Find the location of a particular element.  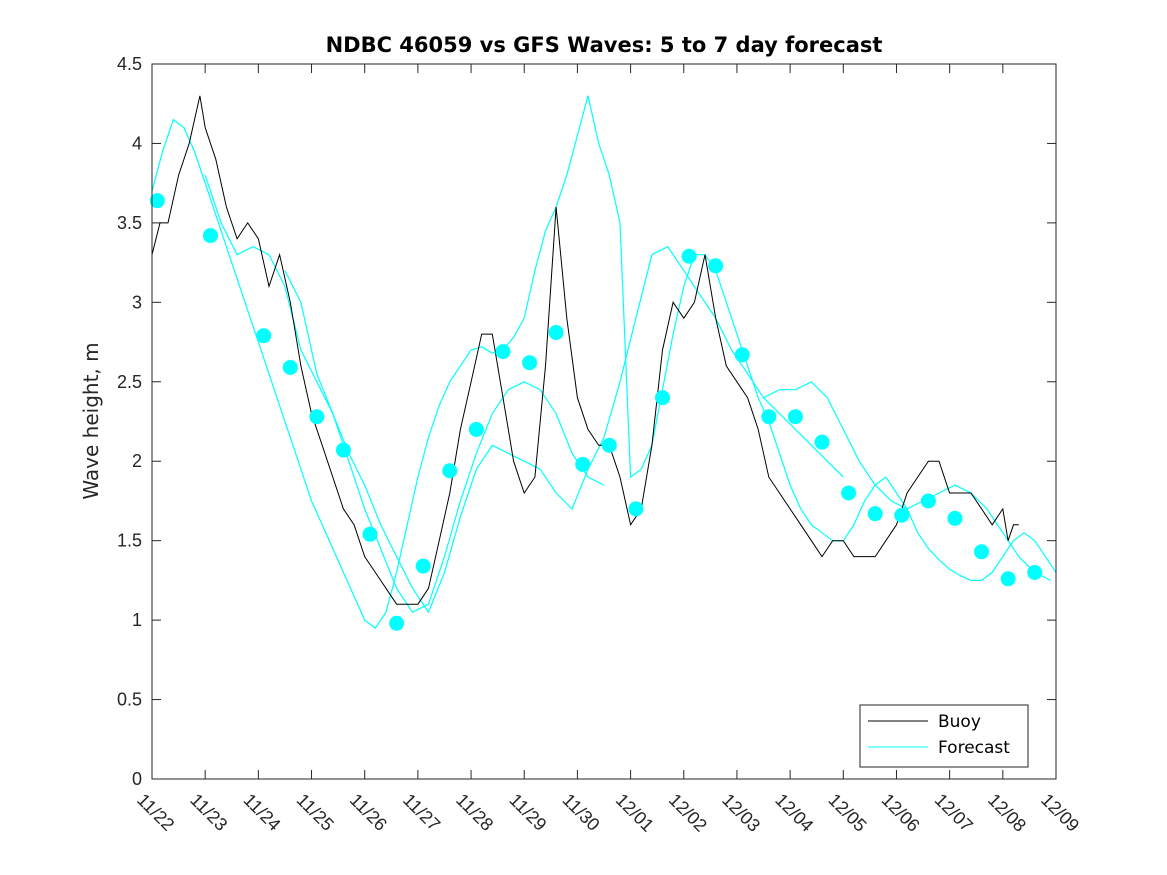

y-tick-label: 1.5 is located at coordinates (129, 541).